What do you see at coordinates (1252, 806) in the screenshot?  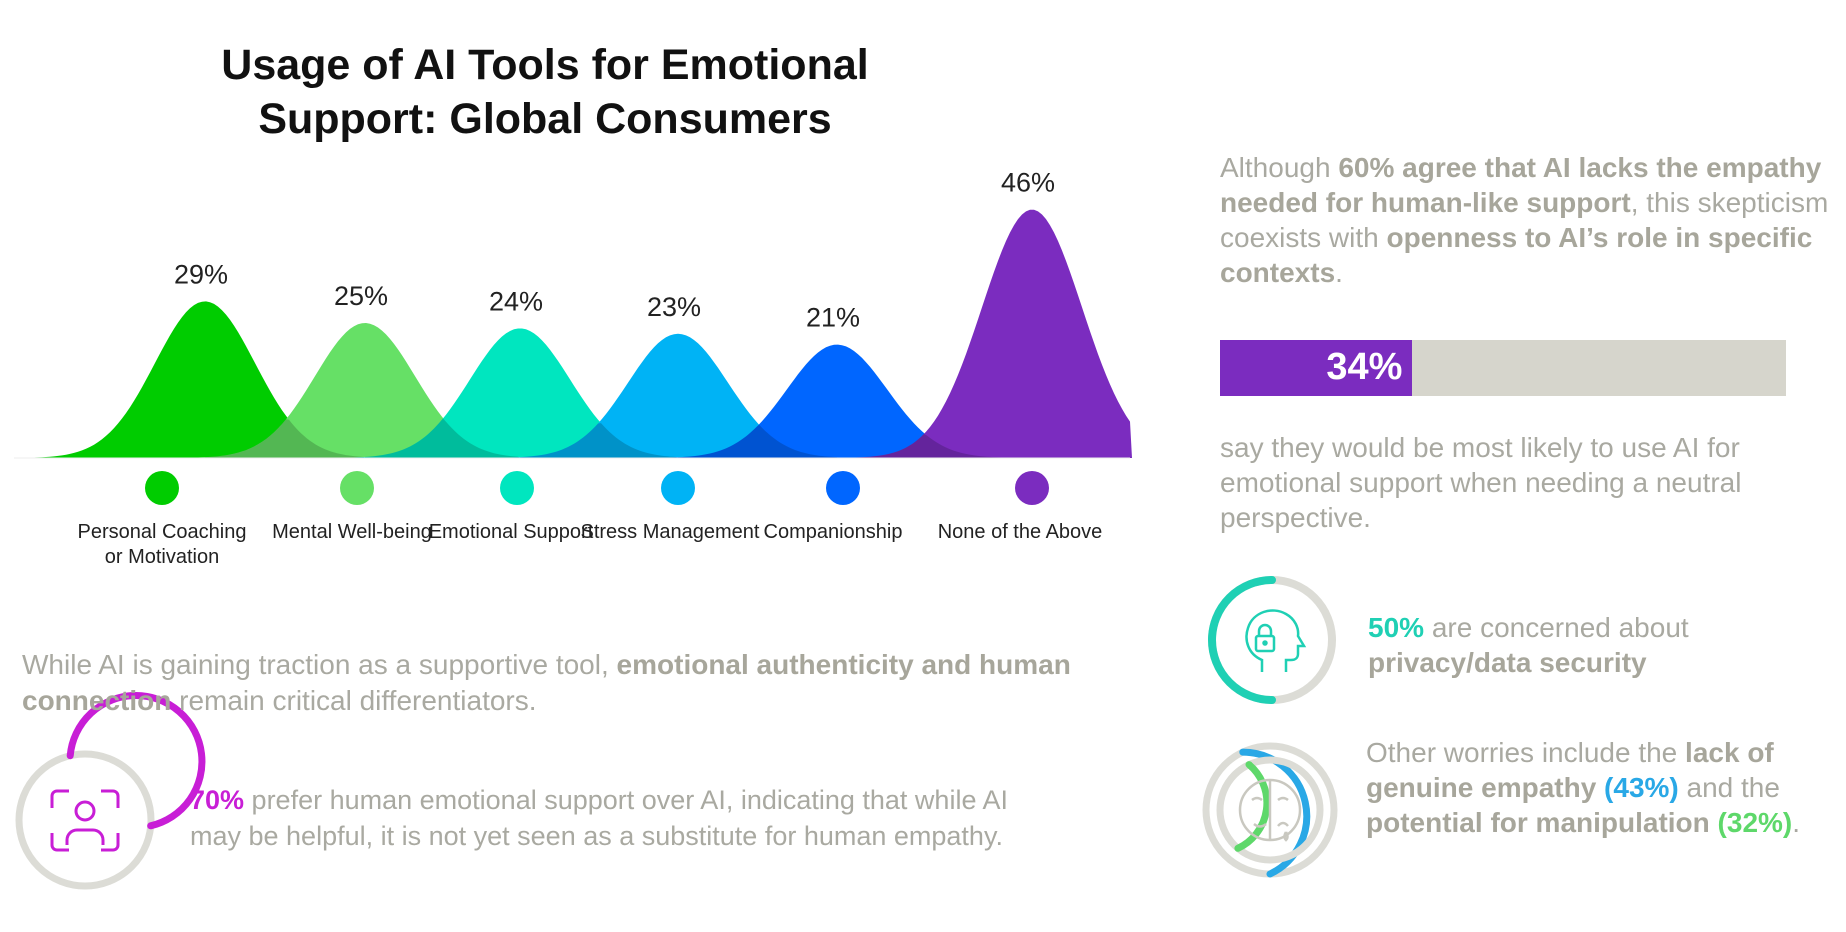 I see `manipulation-ring-progress` at bounding box center [1252, 806].